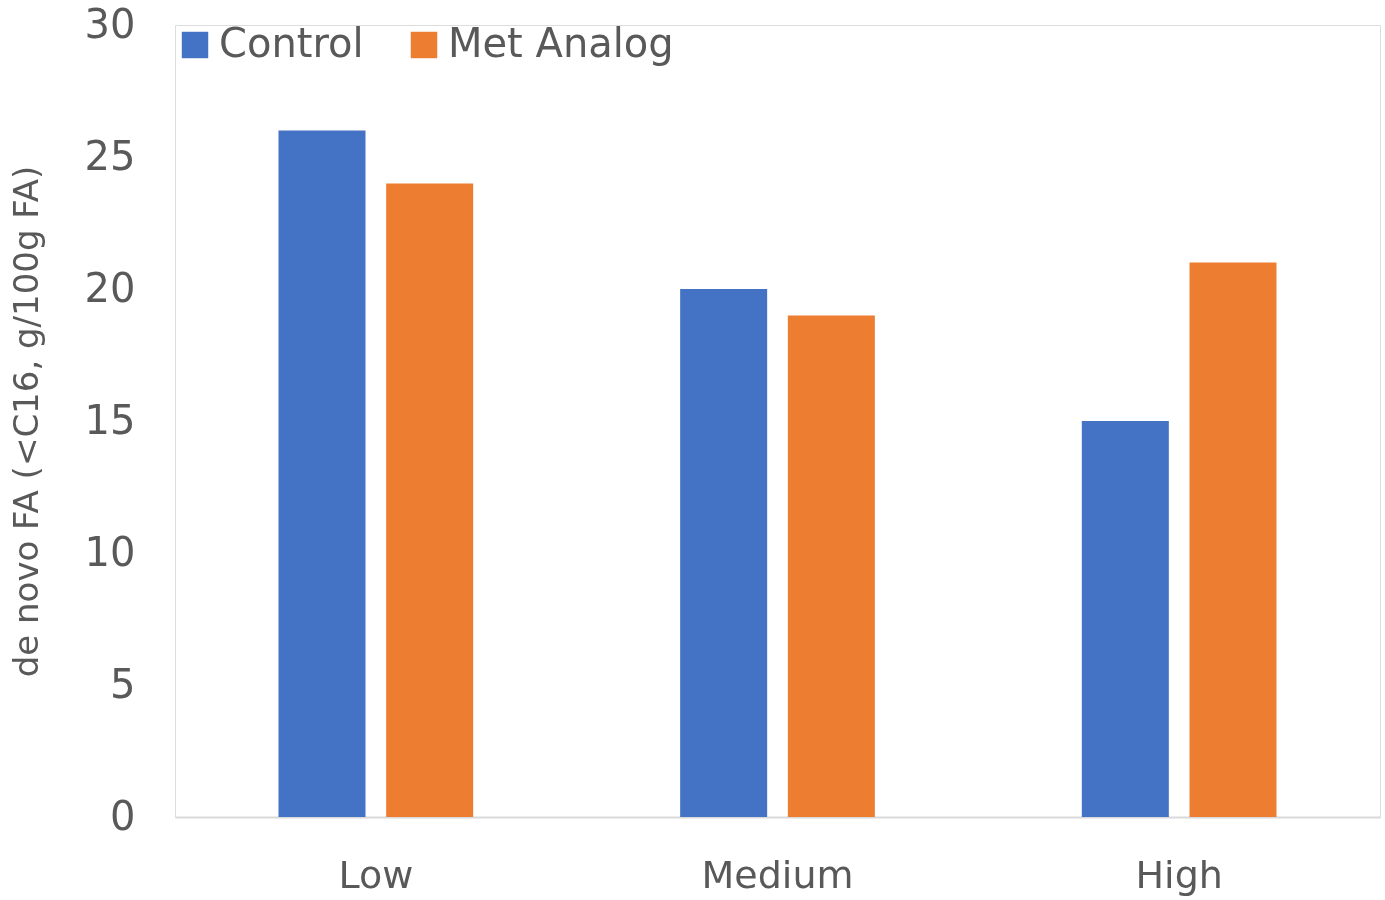 The height and width of the screenshot is (900, 1385). What do you see at coordinates (110, 551) in the screenshot?
I see `y-tick-label: 10` at bounding box center [110, 551].